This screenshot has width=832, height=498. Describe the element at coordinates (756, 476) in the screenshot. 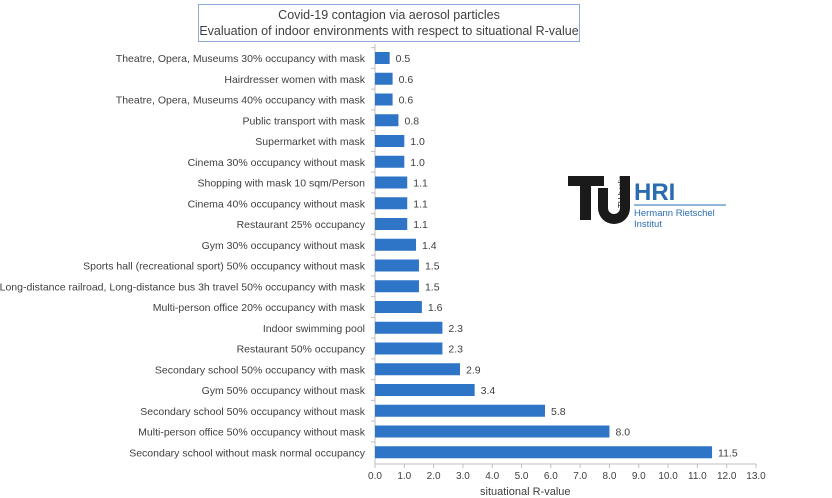

I see `x-tick-label: 13.0` at that location.